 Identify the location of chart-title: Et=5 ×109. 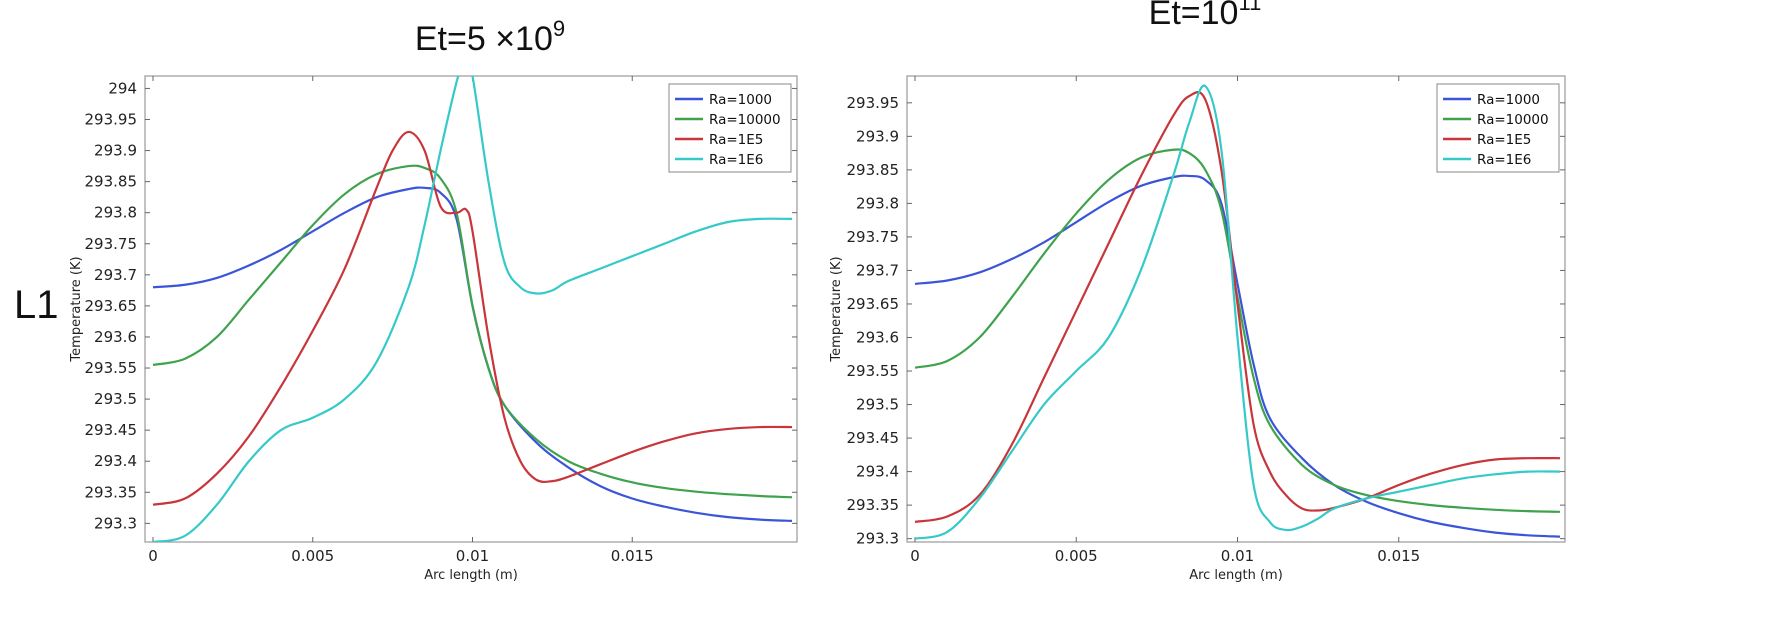
(490, 37).